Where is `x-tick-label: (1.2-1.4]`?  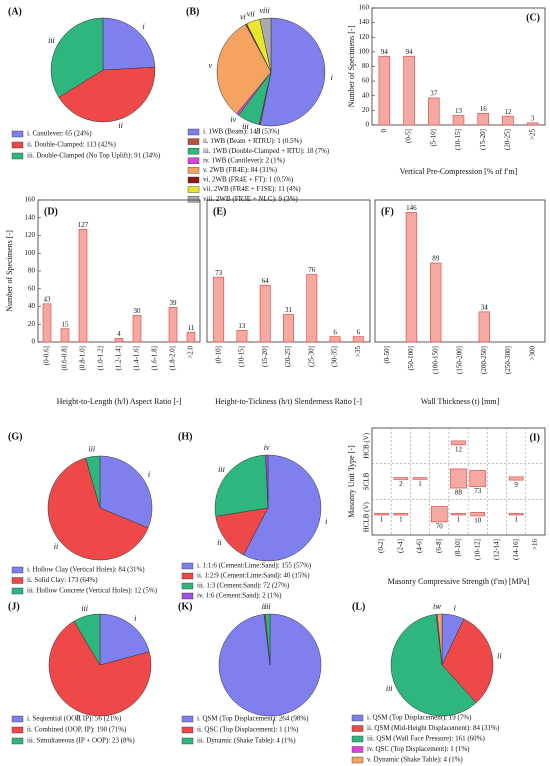
x-tick-label: (1.2-1.4] is located at coordinates (119, 358).